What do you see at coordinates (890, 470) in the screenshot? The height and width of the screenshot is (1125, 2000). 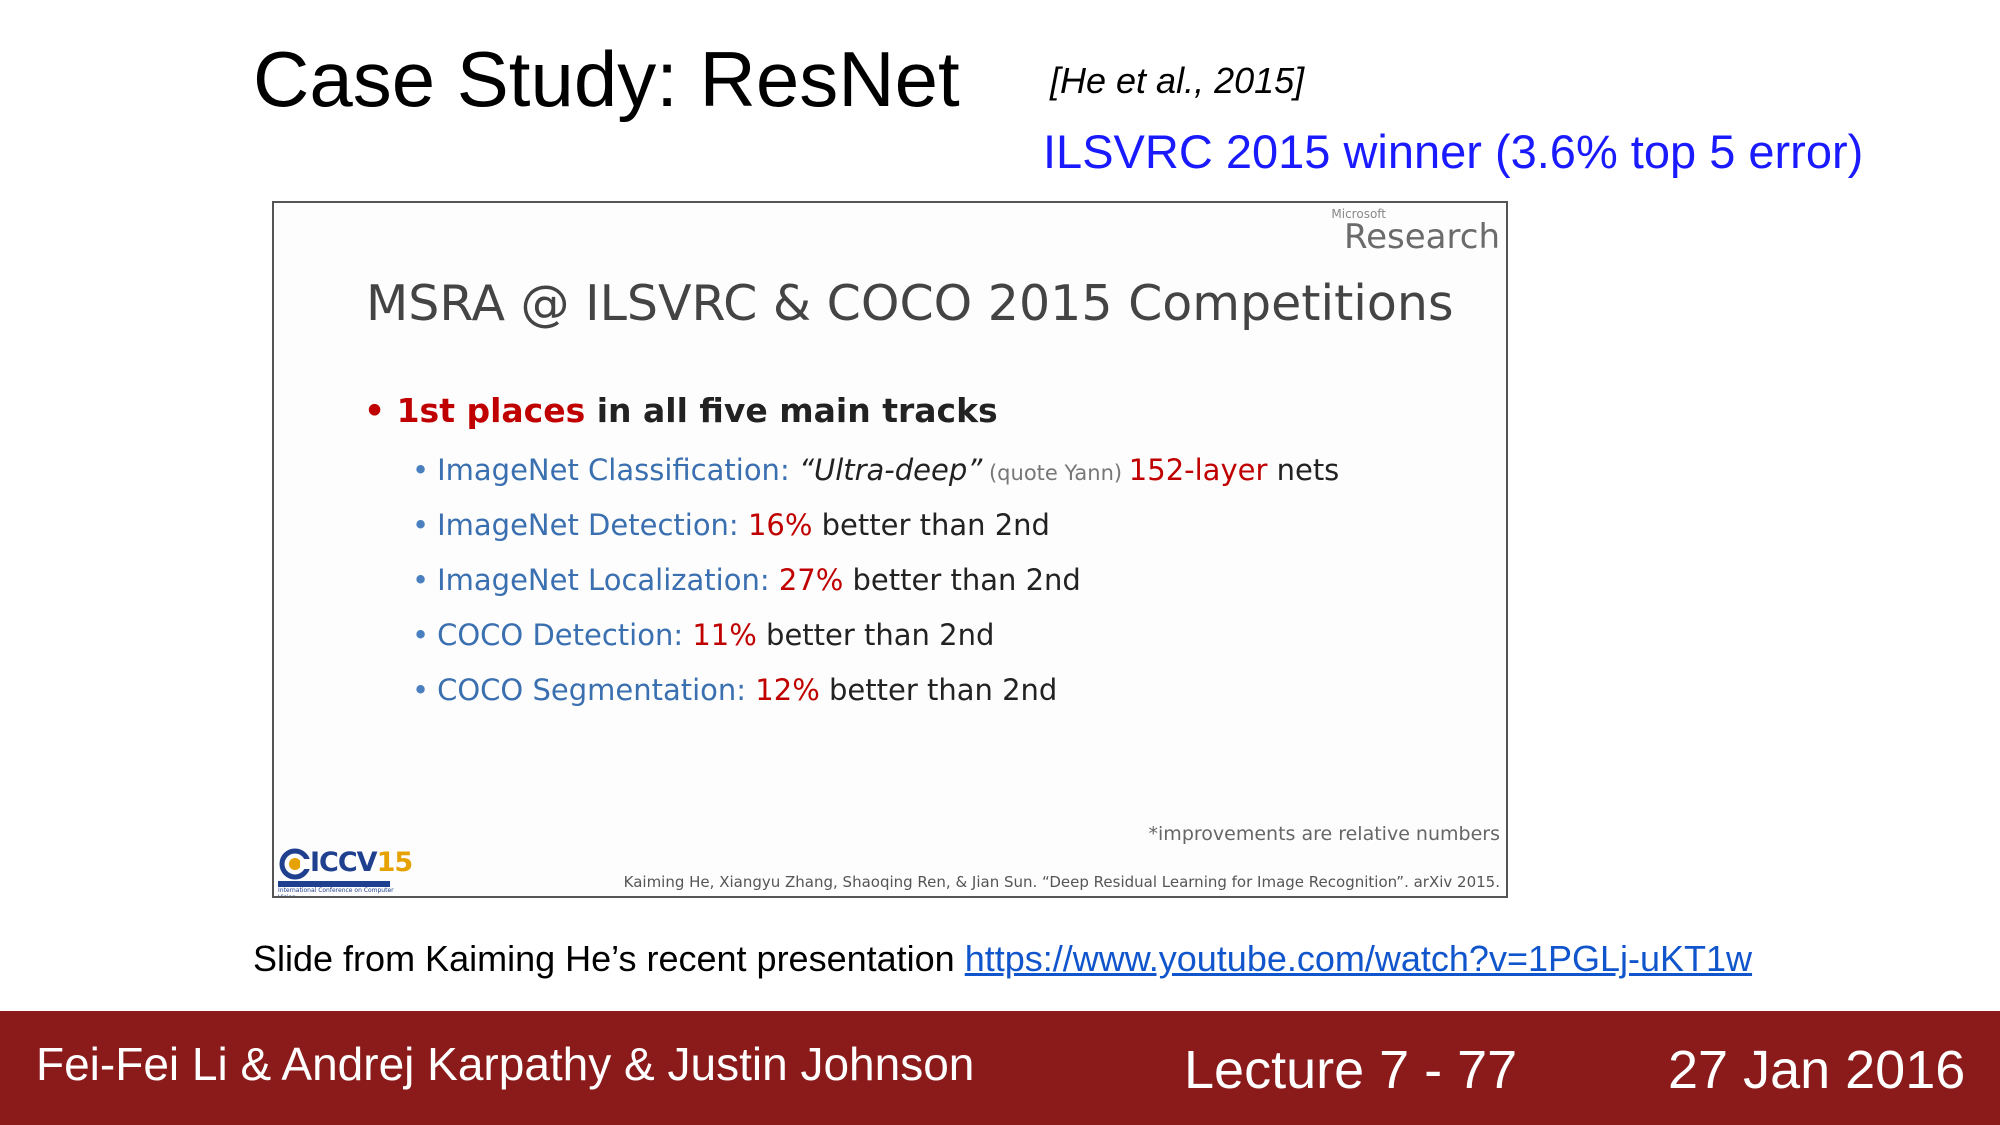 I see `quote-text: “Ultra-deep”` at bounding box center [890, 470].